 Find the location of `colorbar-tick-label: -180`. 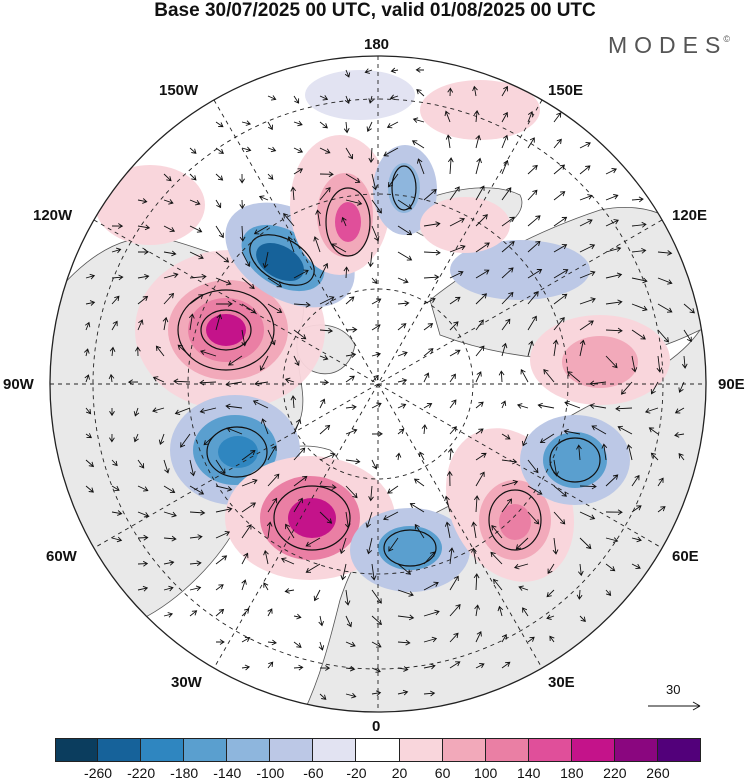

colorbar-tick-label: -180 is located at coordinates (184, 773).